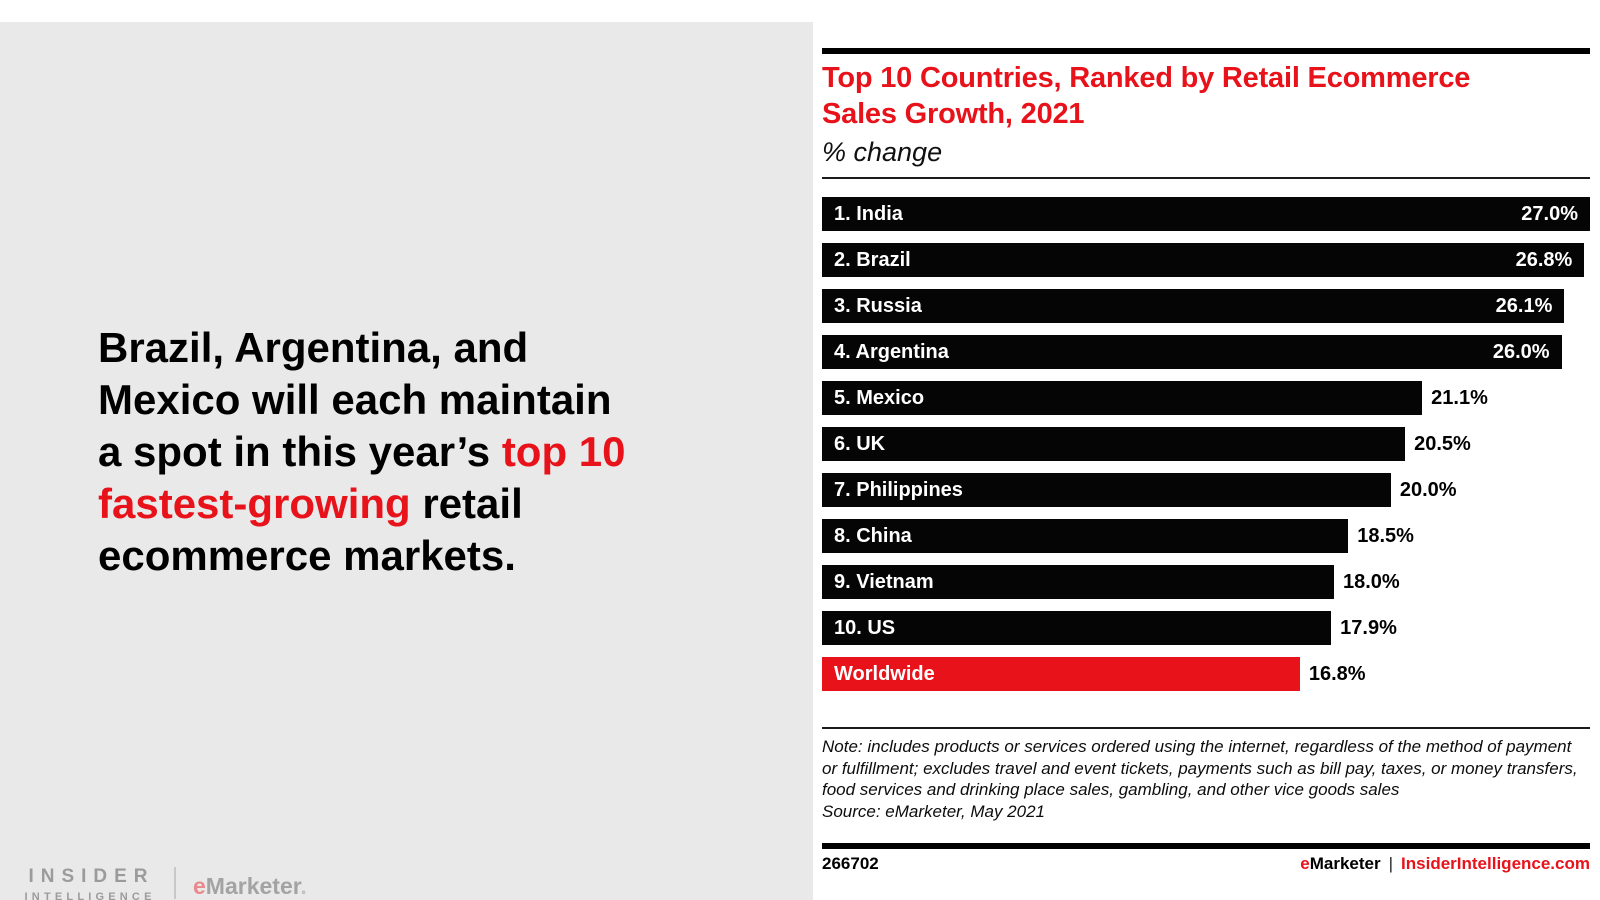 The width and height of the screenshot is (1600, 900). Describe the element at coordinates (879, 397) in the screenshot. I see `bar-label-5-mexico: 5. Mexico` at that location.